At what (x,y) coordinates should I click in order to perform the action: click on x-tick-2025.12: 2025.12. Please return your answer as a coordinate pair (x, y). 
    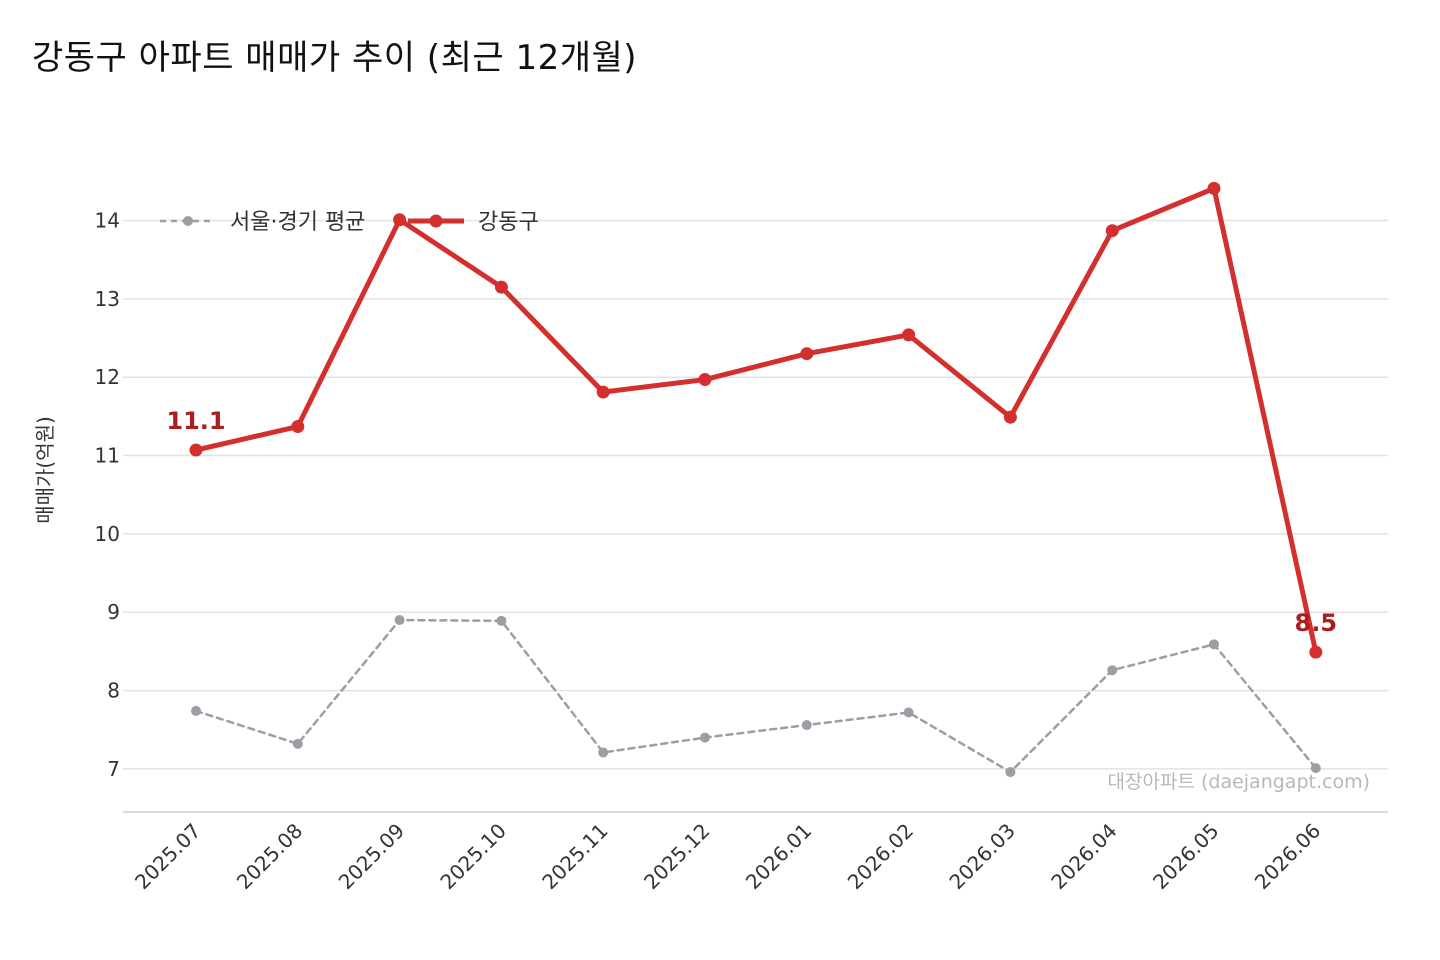
    Looking at the image, I should click on (676, 856).